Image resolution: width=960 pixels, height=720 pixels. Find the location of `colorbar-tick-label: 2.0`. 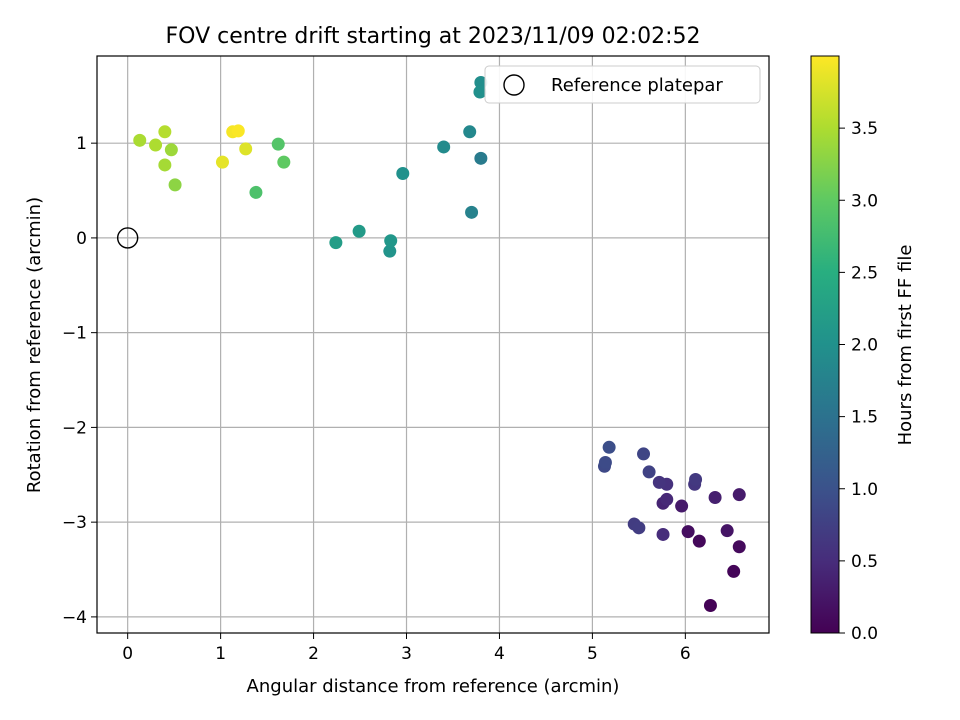

colorbar-tick-label: 2.0 is located at coordinates (864, 346).